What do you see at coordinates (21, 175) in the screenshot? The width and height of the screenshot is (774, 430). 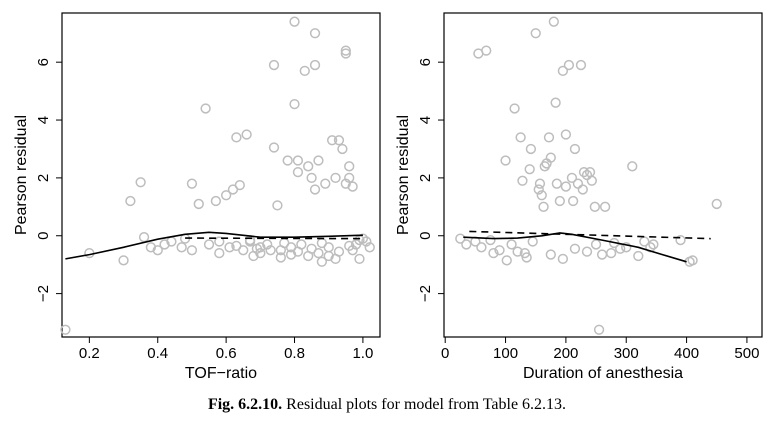 I see `panel-1-y-axis-label: Pearson residual` at bounding box center [21, 175].